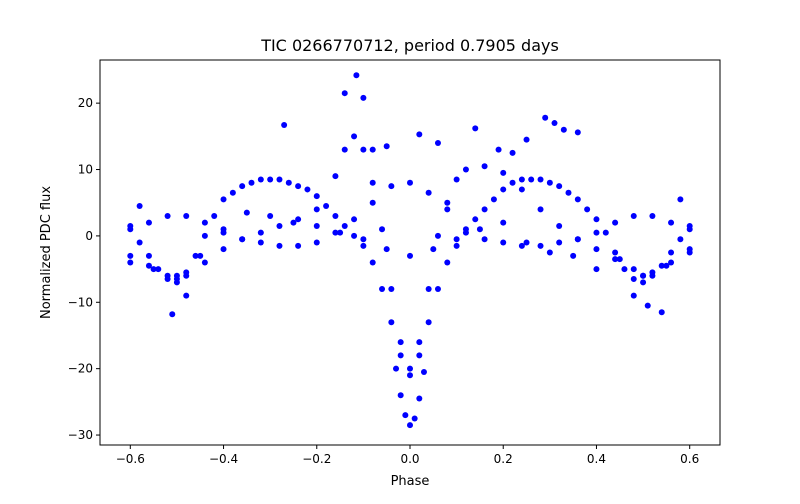  Describe the element at coordinates (80, 435) in the screenshot. I see `y-tick-label: −30` at that location.